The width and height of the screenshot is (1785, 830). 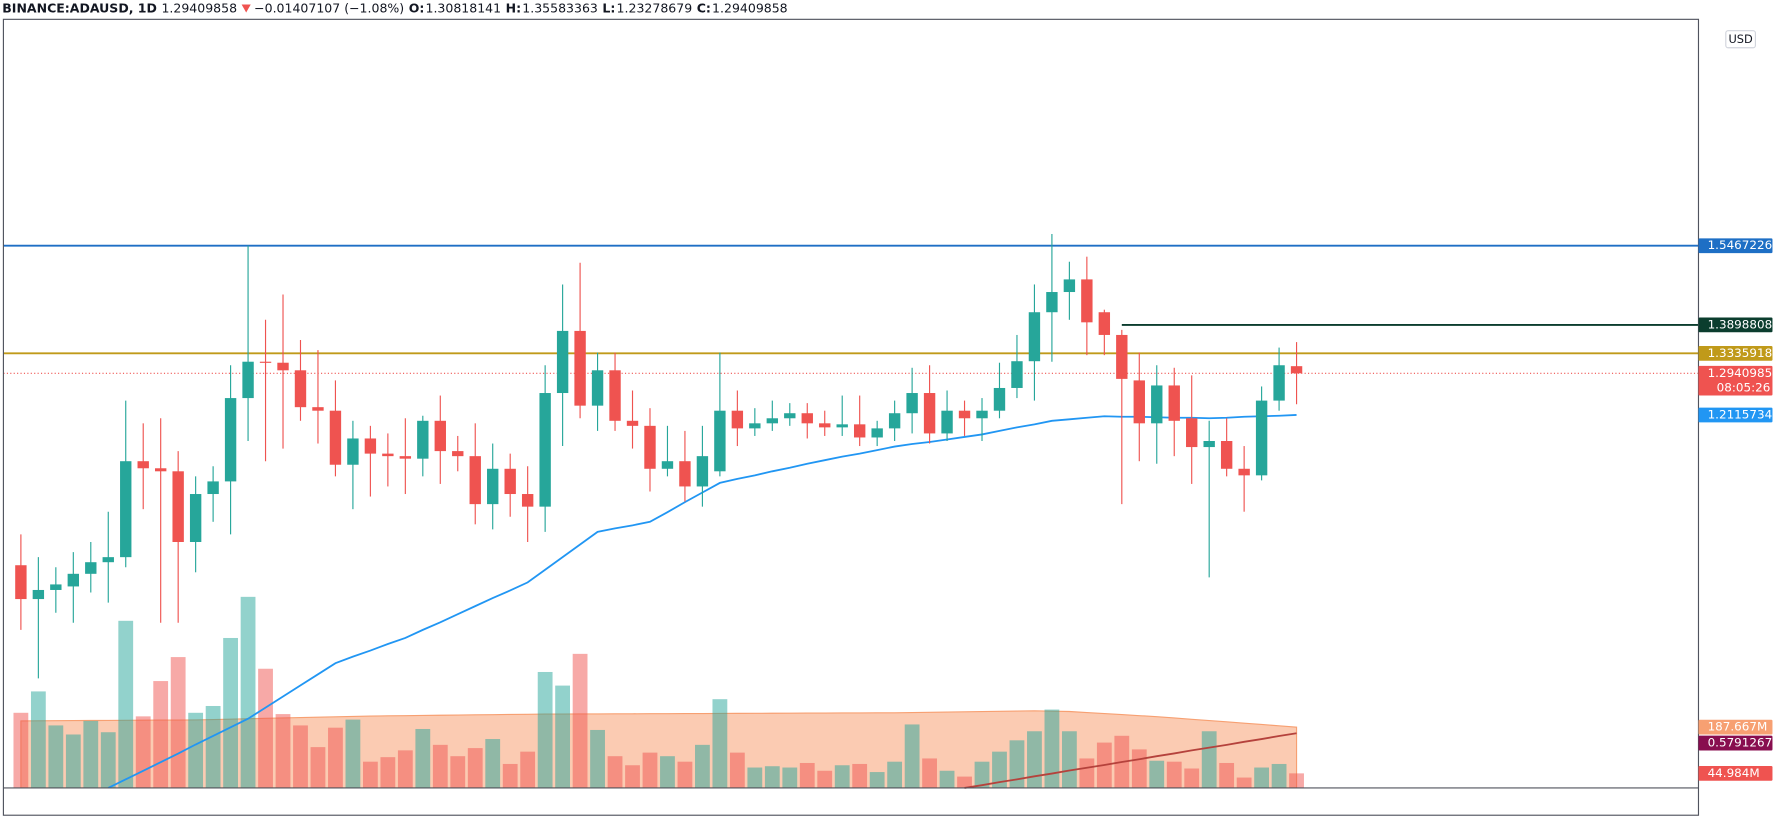 I want to click on legend-text: 1.30818141, so click(x=463, y=8).